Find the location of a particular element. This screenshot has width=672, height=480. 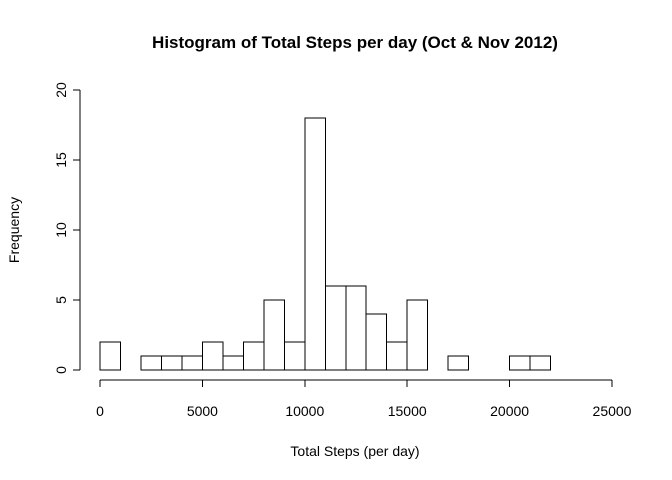

x-tick-label: 15000 is located at coordinates (407, 411).